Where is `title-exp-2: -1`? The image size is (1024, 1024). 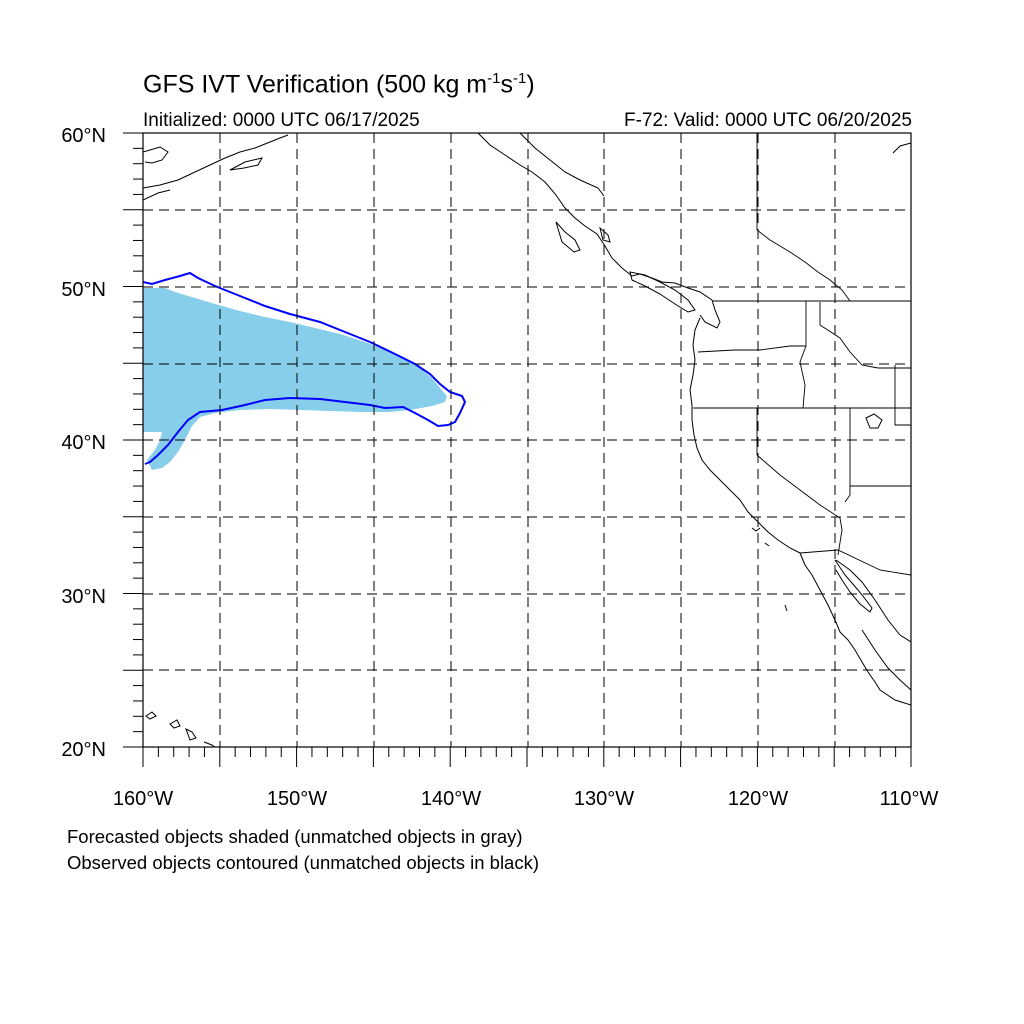 title-exp-2: -1 is located at coordinates (519, 78).